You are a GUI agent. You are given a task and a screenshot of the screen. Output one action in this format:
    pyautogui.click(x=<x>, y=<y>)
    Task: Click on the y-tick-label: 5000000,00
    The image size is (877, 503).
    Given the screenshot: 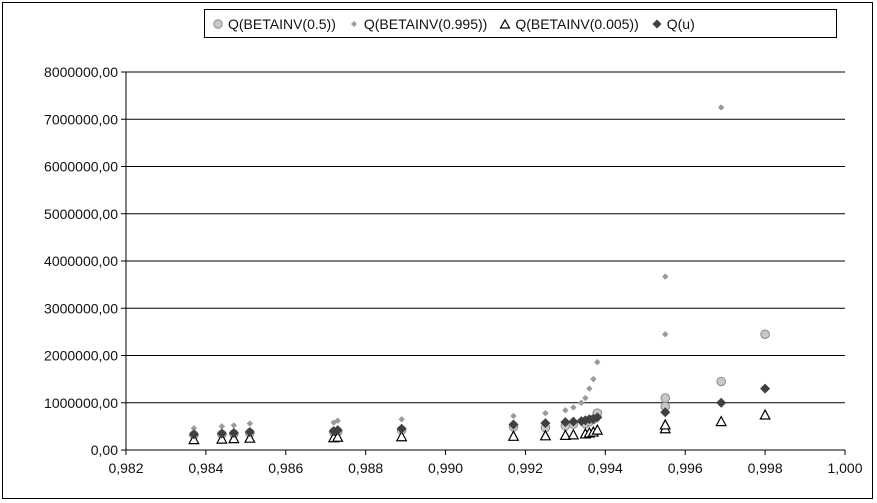 What is the action you would take?
    pyautogui.click(x=81, y=214)
    